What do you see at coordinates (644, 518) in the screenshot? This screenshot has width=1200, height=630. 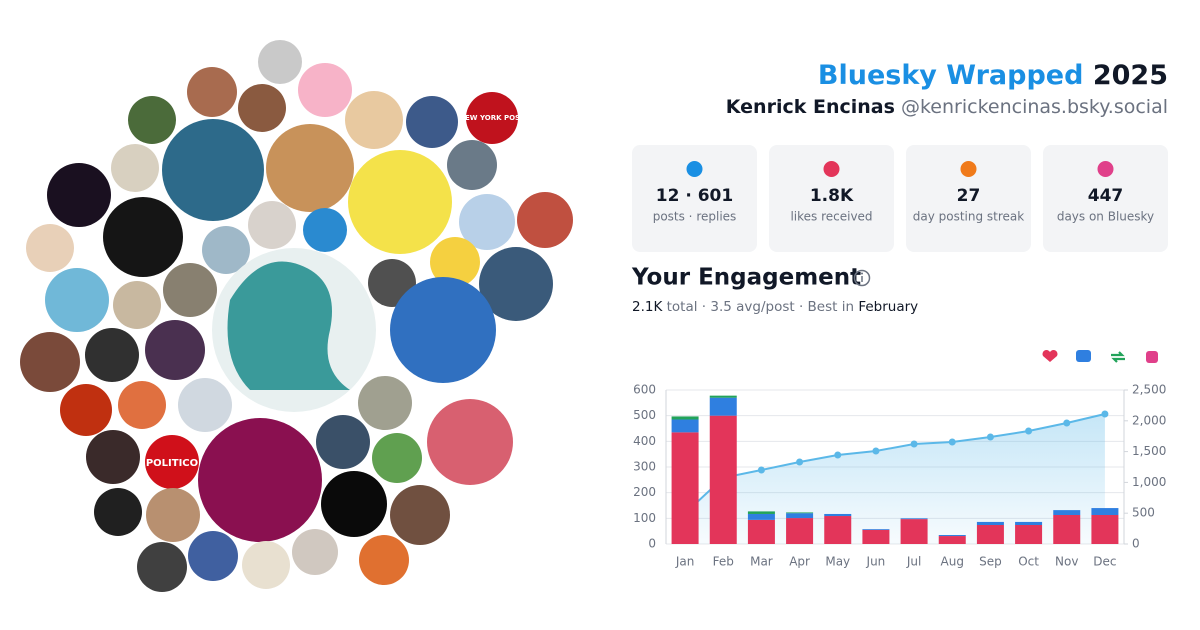 I see `y-tick-label: 100` at bounding box center [644, 518].